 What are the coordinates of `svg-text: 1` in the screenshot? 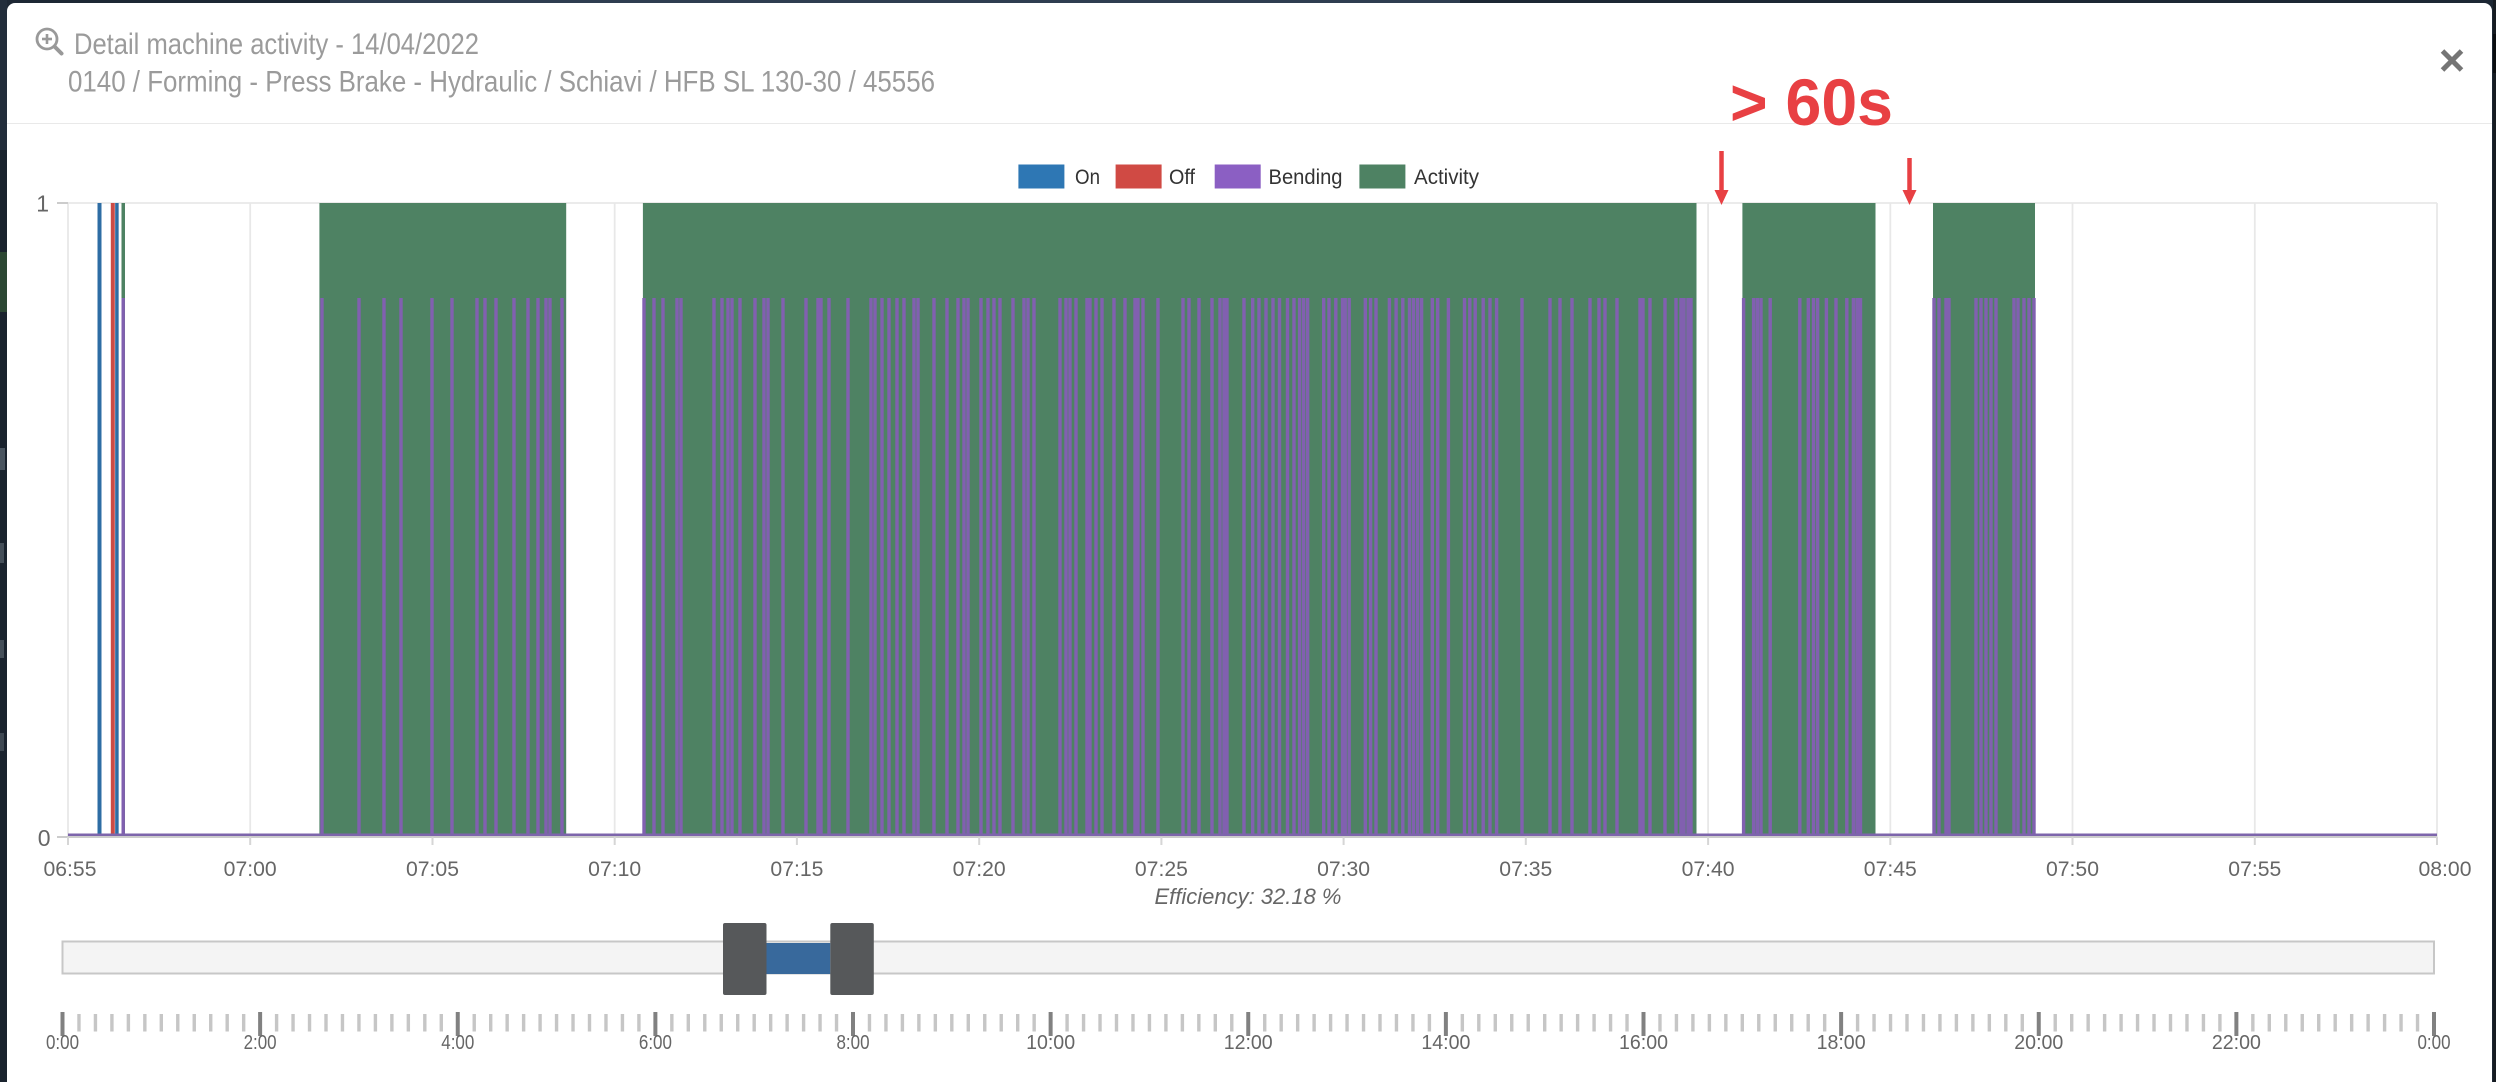 It's located at (42, 204).